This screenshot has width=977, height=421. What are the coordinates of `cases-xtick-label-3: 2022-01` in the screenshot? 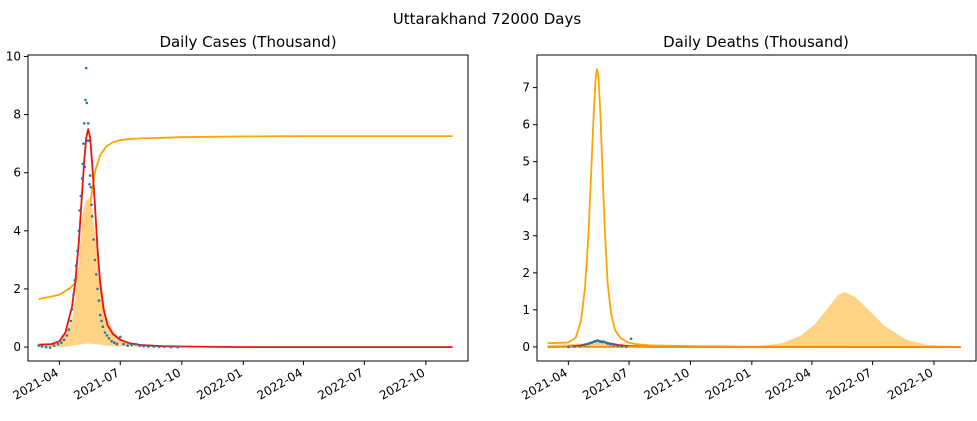 It's located at (219, 383).